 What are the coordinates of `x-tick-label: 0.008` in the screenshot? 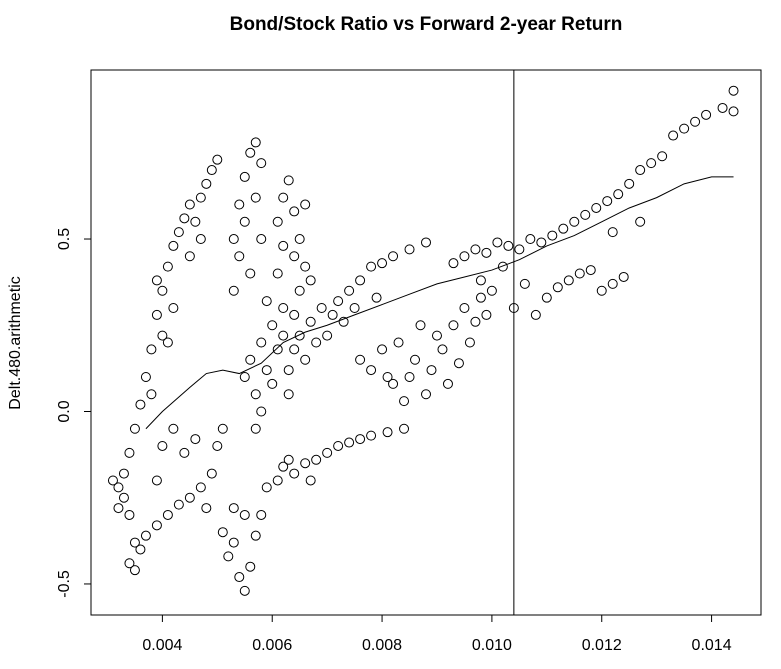 It's located at (382, 645).